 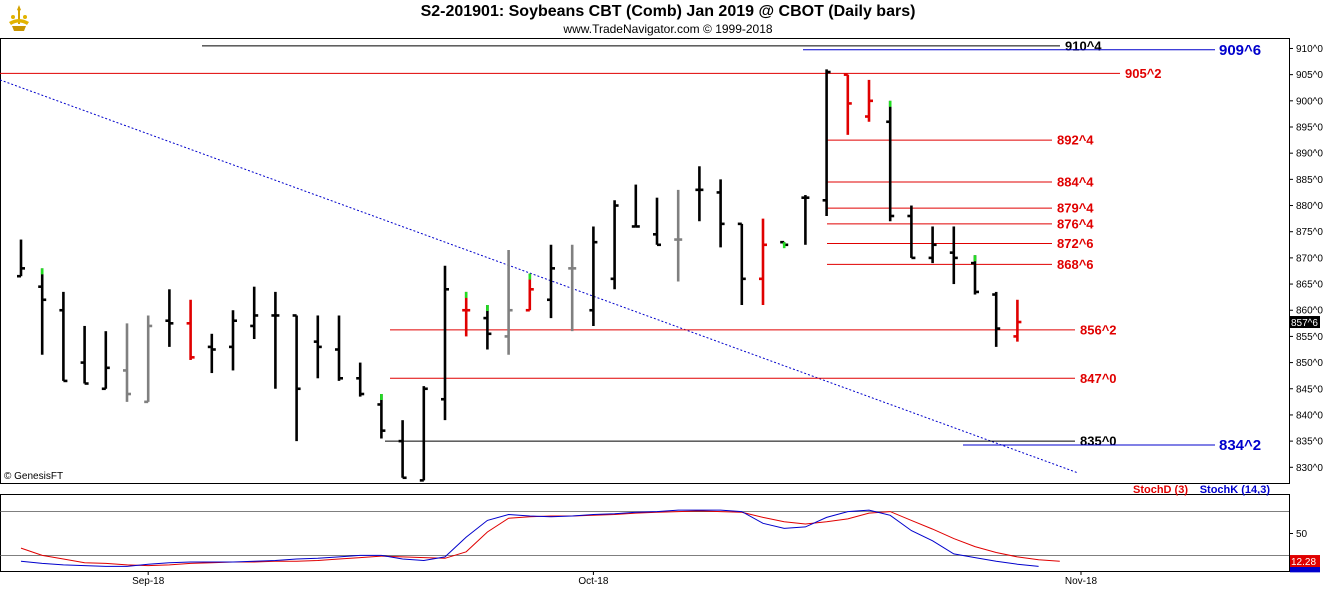 I want to click on level-label: 909^6, so click(x=1240, y=50).